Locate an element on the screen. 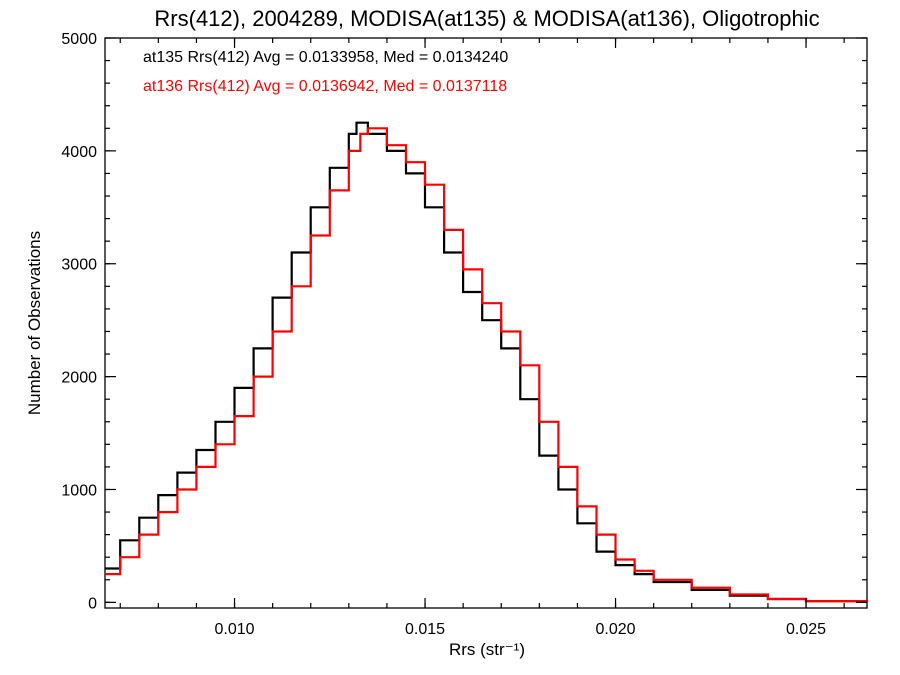 The image size is (900, 675). x-tick-label: 0.020 is located at coordinates (616, 629).